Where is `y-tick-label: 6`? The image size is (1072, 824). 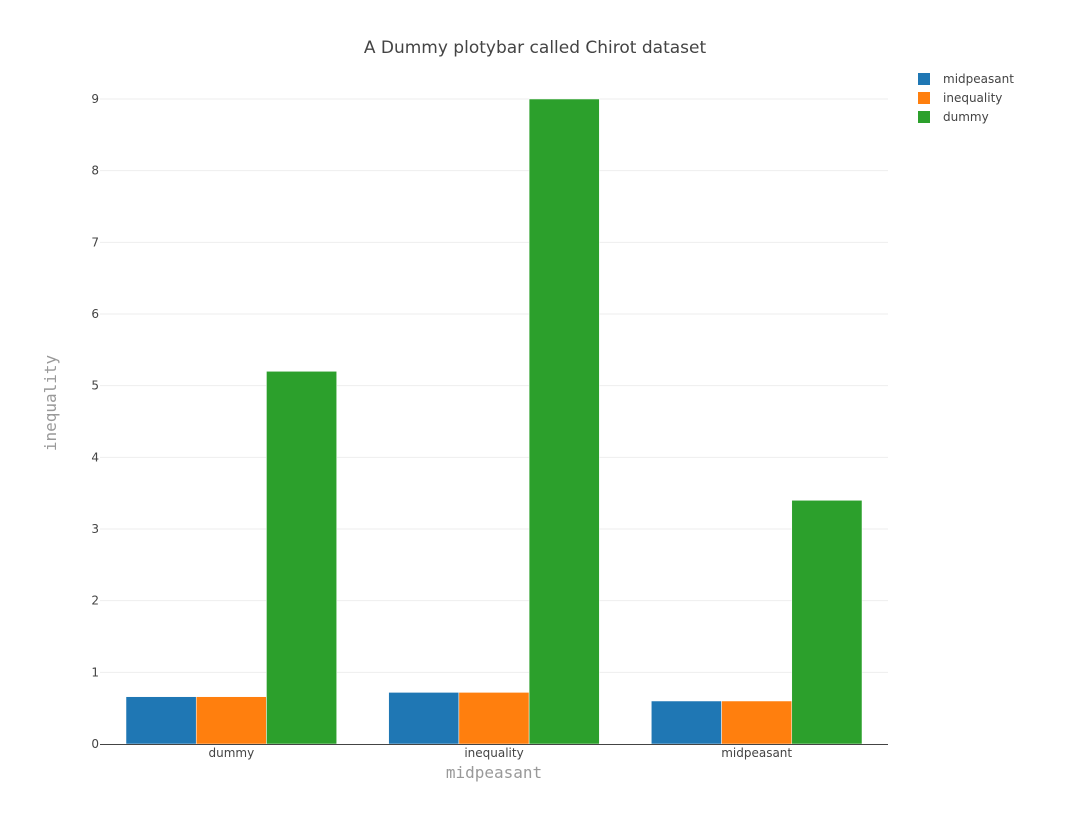 y-tick-label: 6 is located at coordinates (95, 314).